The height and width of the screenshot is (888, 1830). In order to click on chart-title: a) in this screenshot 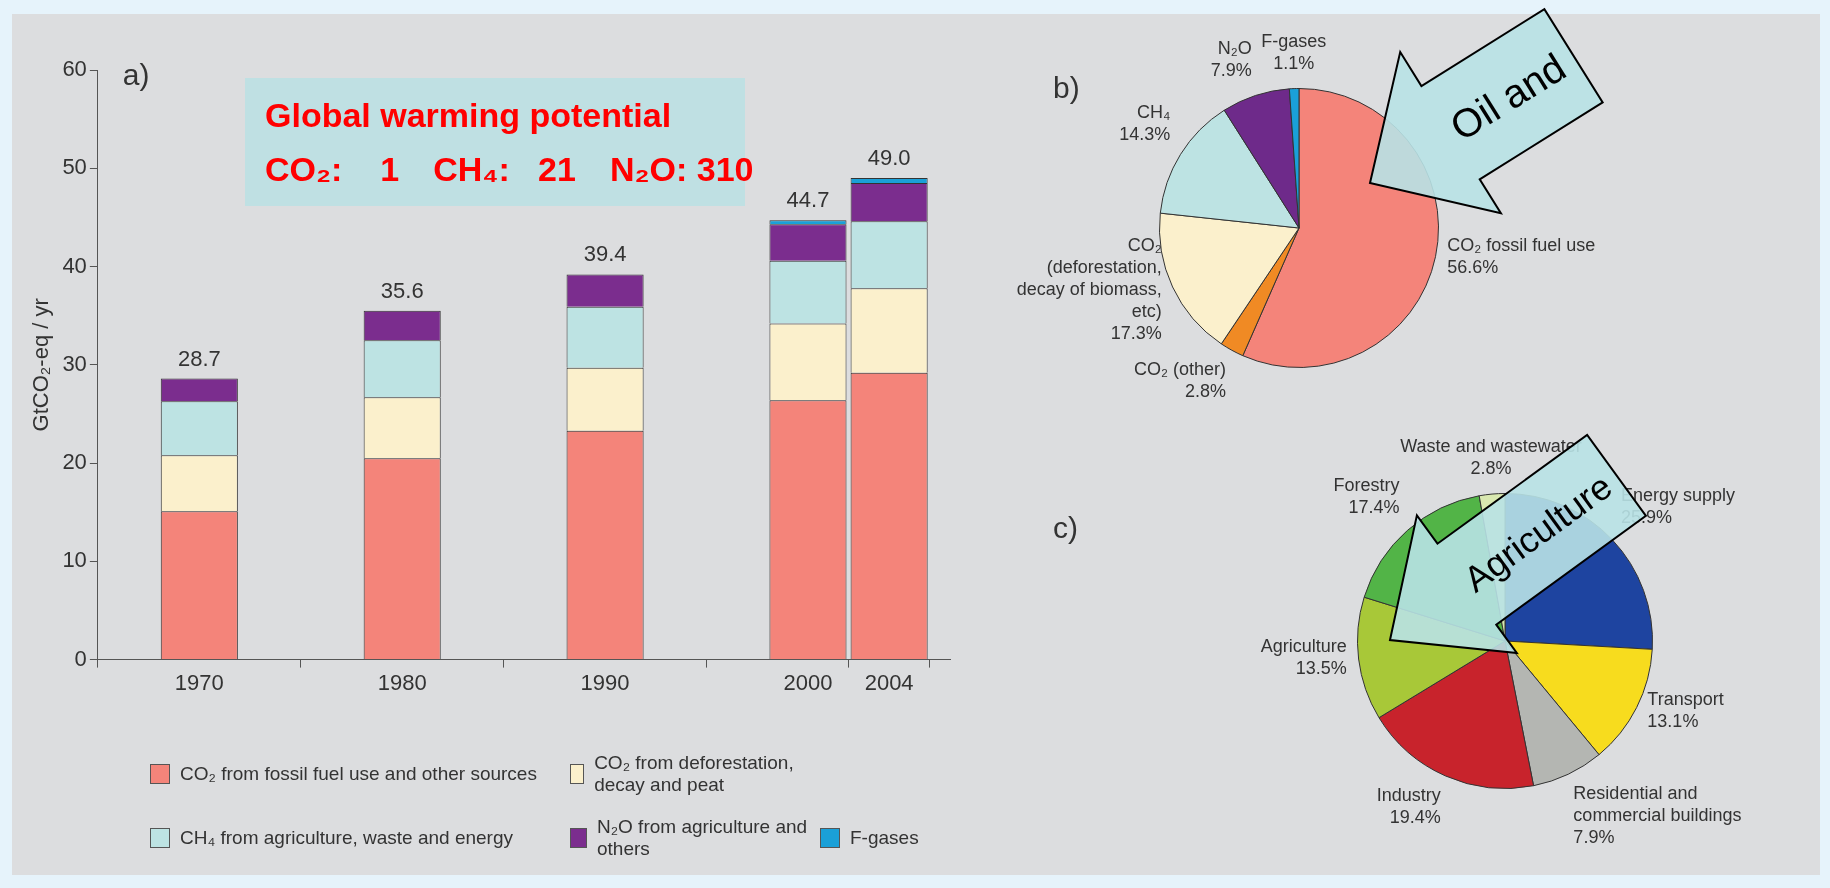, I will do `click(136, 75)`.